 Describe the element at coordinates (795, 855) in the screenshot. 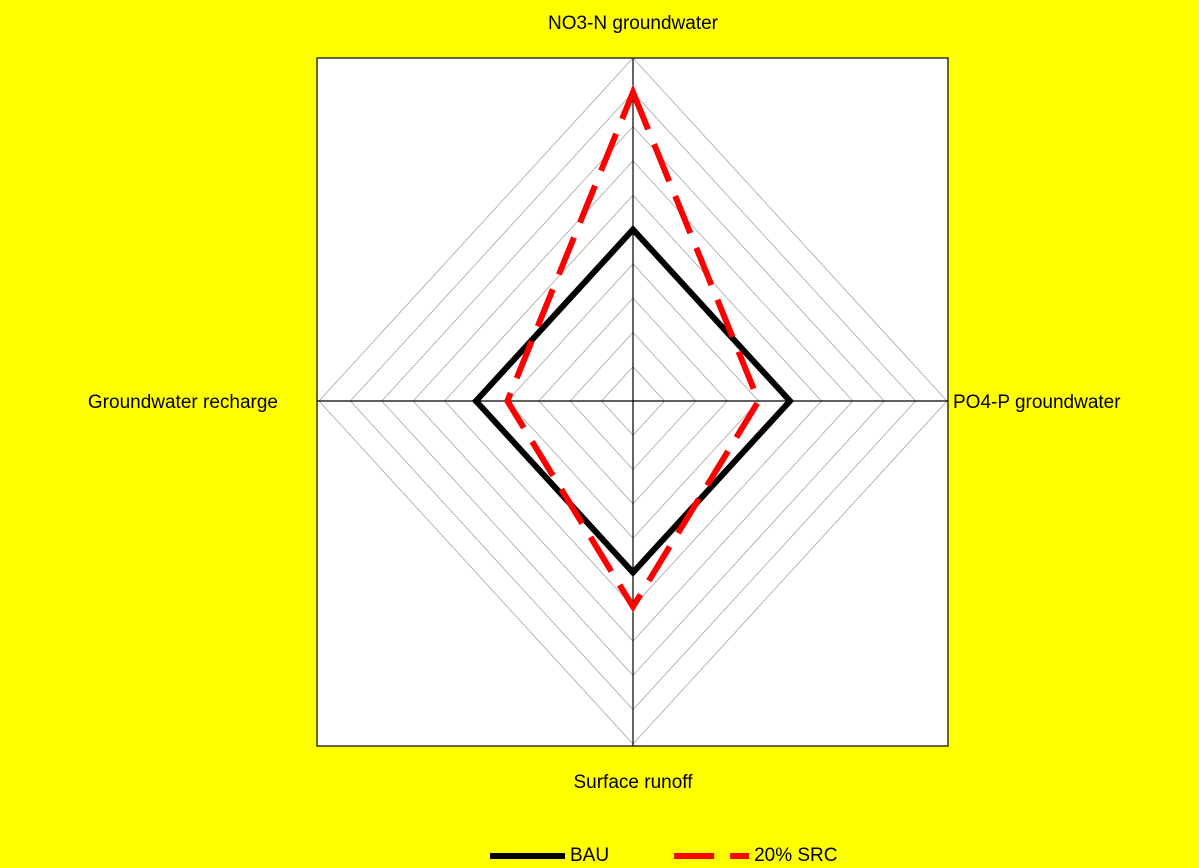

I see `legend-label: 20% SRC` at that location.